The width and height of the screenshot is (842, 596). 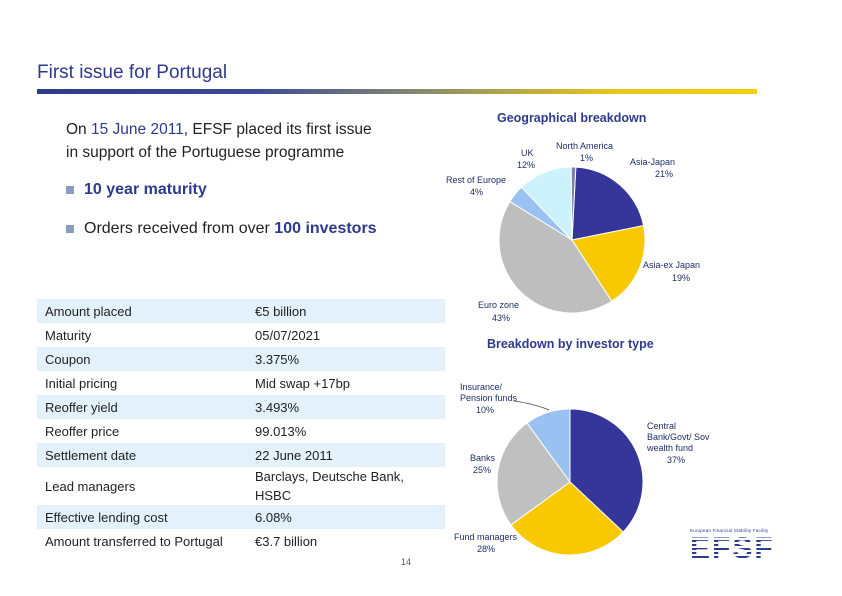 What do you see at coordinates (241, 359) in the screenshot?
I see `table-row: Coupon 3.375%` at bounding box center [241, 359].